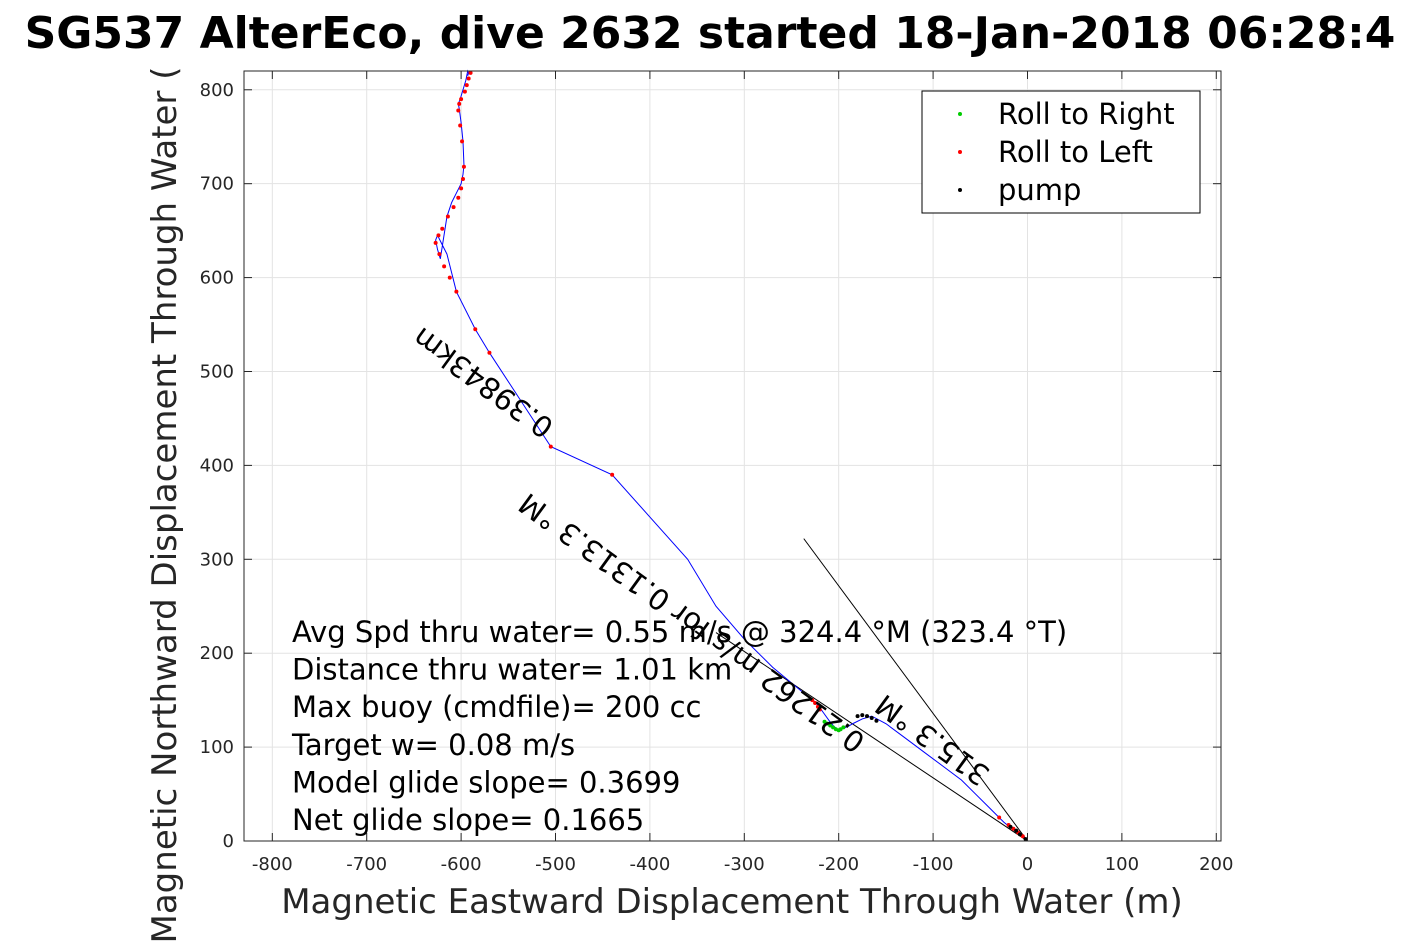  I want to click on y-tick-label: 100, so click(217, 747).